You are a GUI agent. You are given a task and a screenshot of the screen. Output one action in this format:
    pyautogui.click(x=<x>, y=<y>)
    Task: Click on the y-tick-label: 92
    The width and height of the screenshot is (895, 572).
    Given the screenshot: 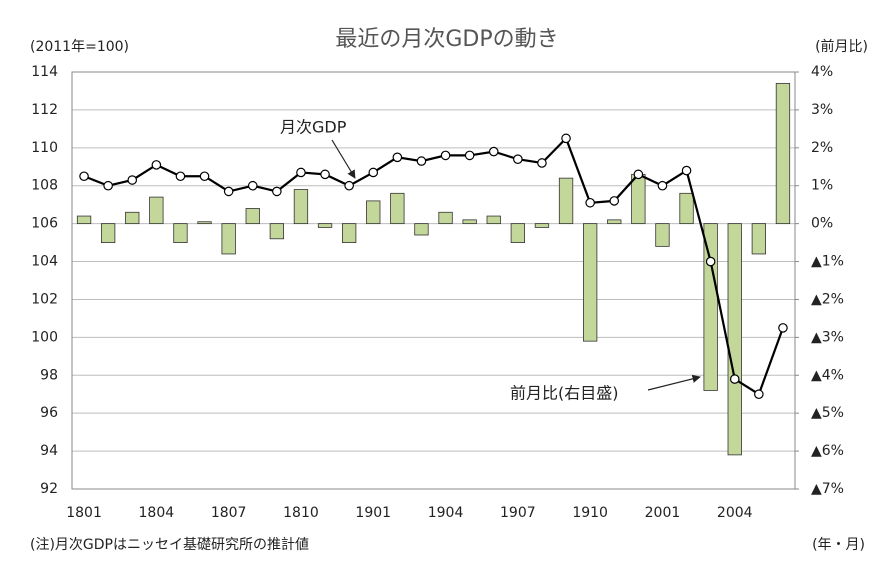 What is the action you would take?
    pyautogui.click(x=49, y=489)
    